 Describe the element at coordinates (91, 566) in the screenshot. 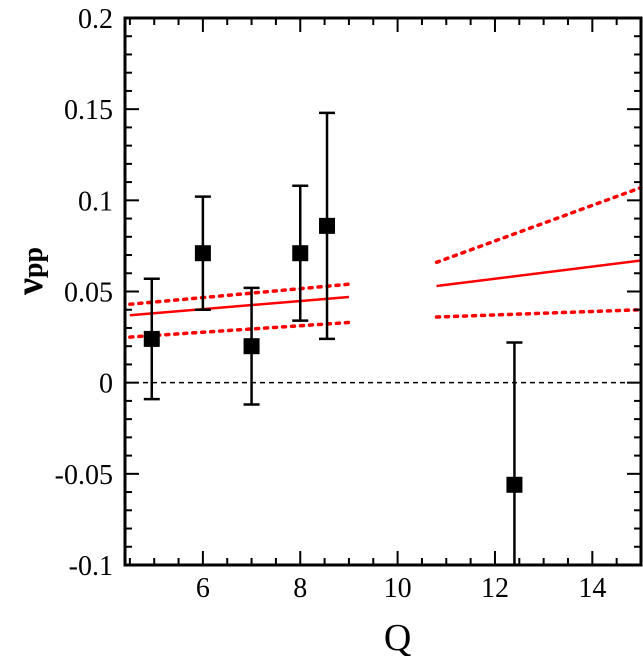

I see `y-tick-label: -0.1` at that location.